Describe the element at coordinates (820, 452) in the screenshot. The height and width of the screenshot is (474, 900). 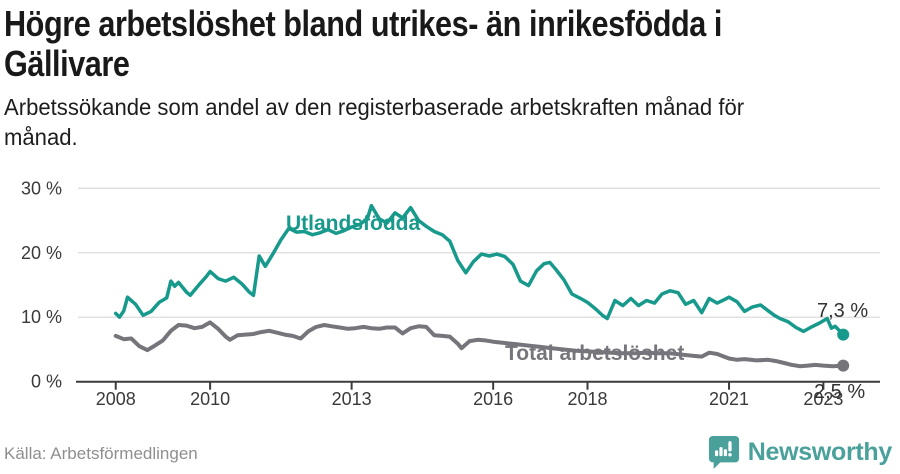
I see `newsworthy-wordmark: Newsworthy` at that location.